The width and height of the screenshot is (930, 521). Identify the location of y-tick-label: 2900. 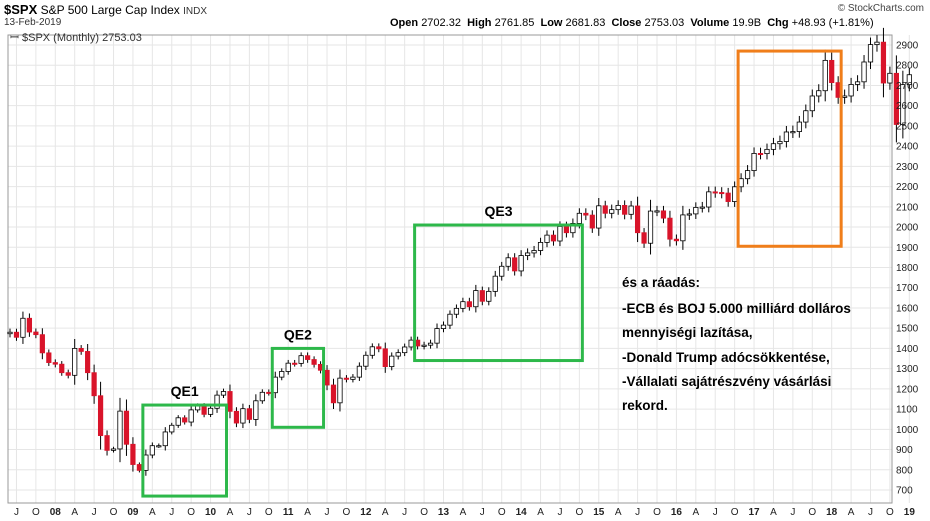
(907, 46).